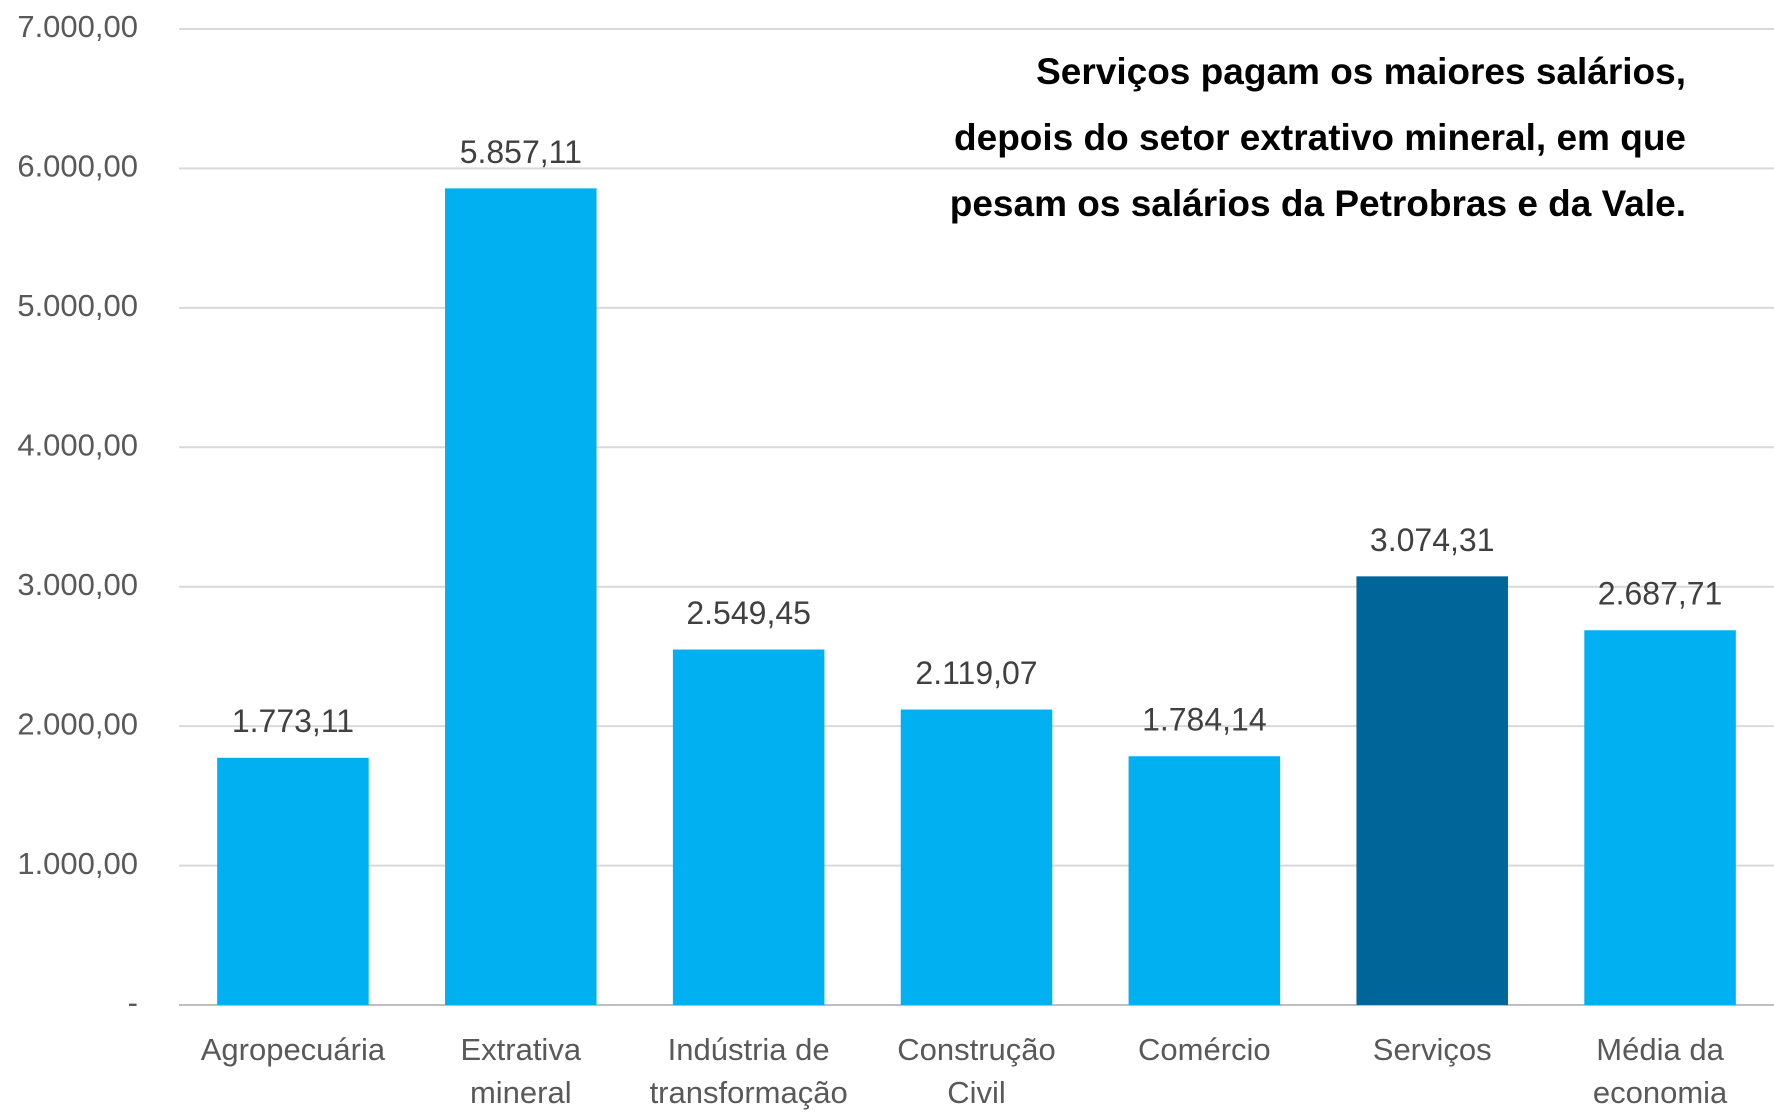 The image size is (1774, 1114). I want to click on value-label: 2.549,45, so click(748, 613).